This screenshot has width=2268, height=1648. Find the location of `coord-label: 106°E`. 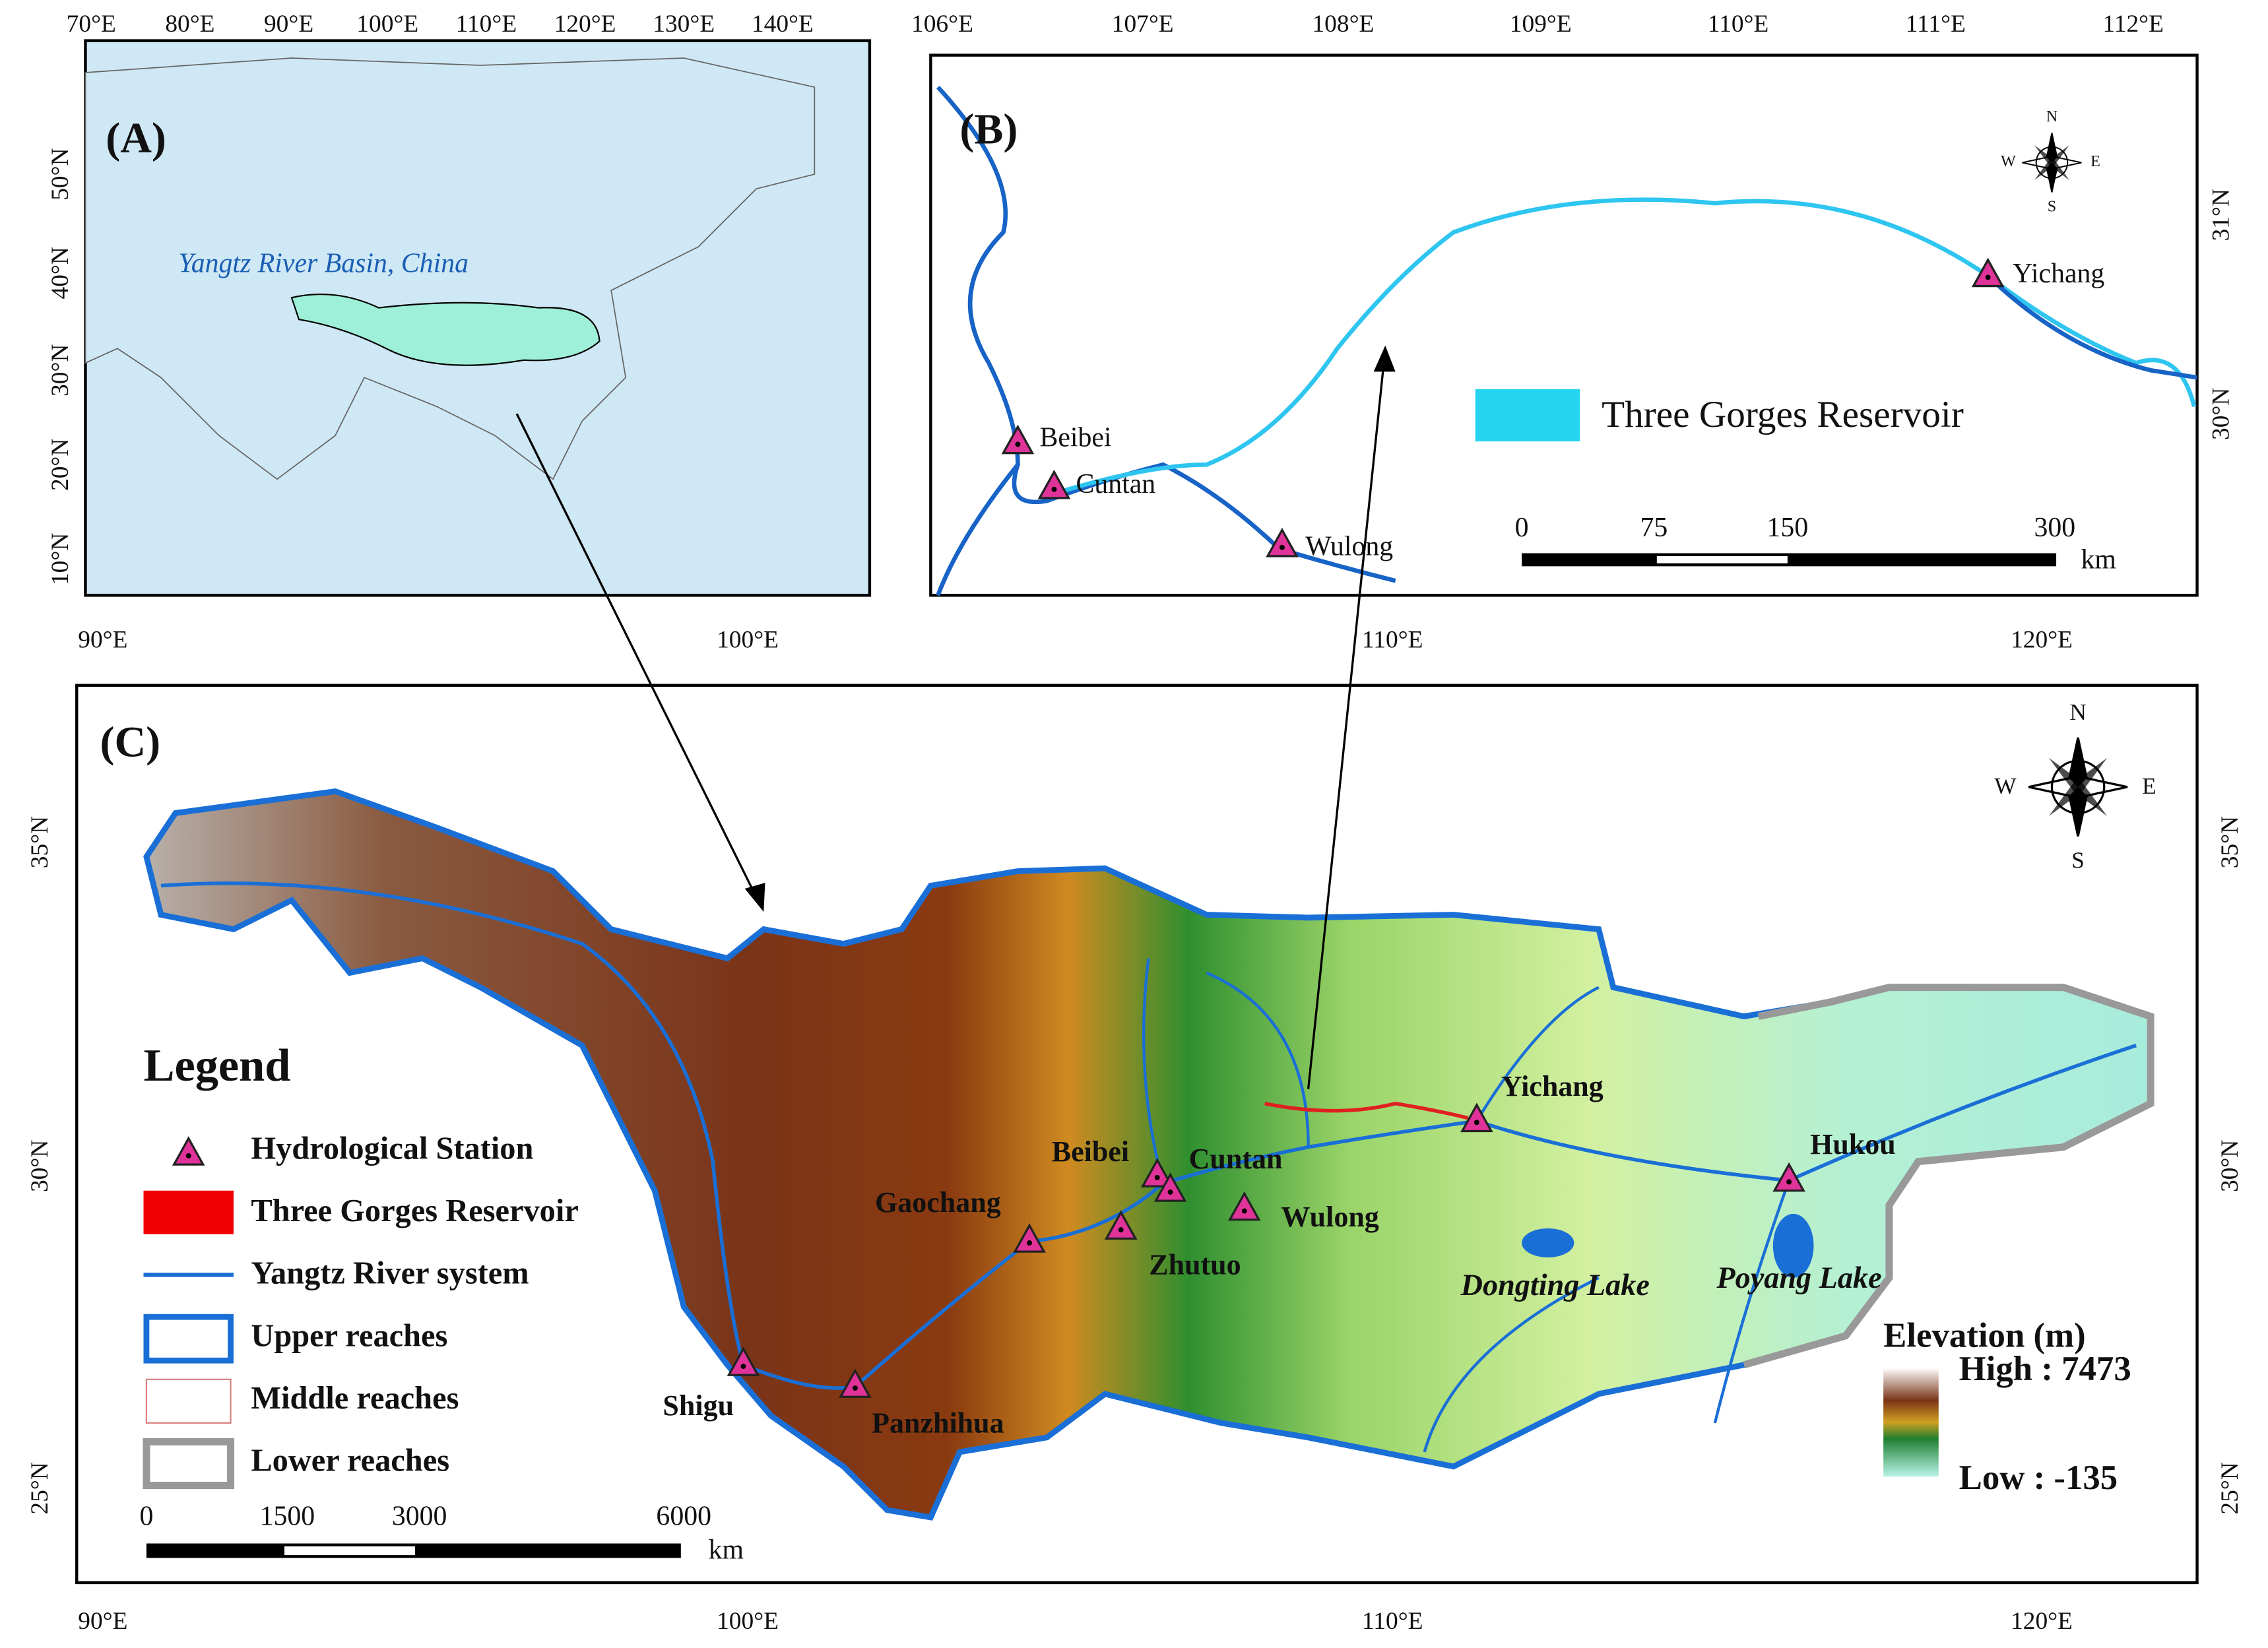

coord-label: 106°E is located at coordinates (942, 24).